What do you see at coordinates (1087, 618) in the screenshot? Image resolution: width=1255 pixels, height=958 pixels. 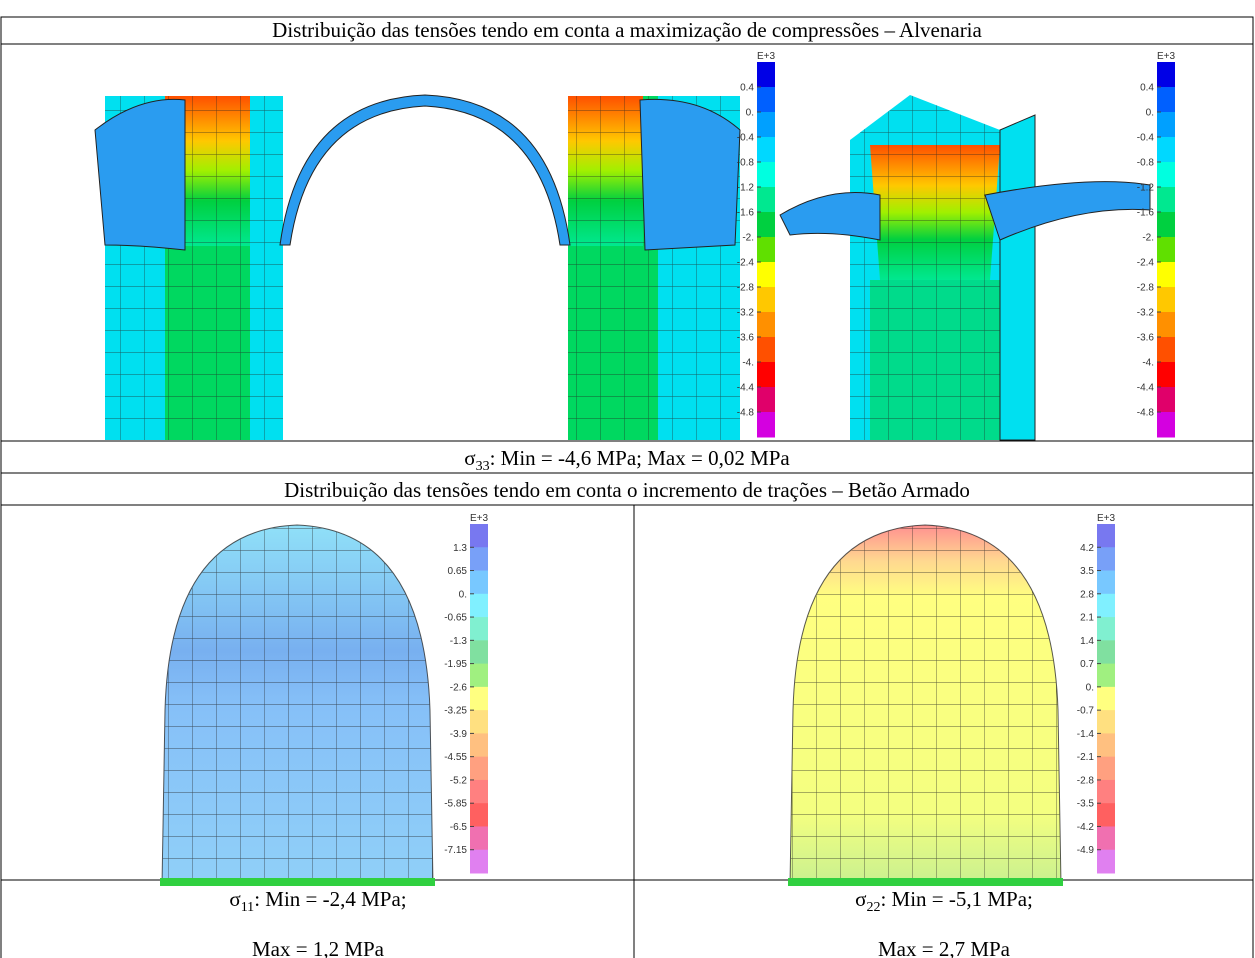 I see `colorbar-label: 2.1` at bounding box center [1087, 618].